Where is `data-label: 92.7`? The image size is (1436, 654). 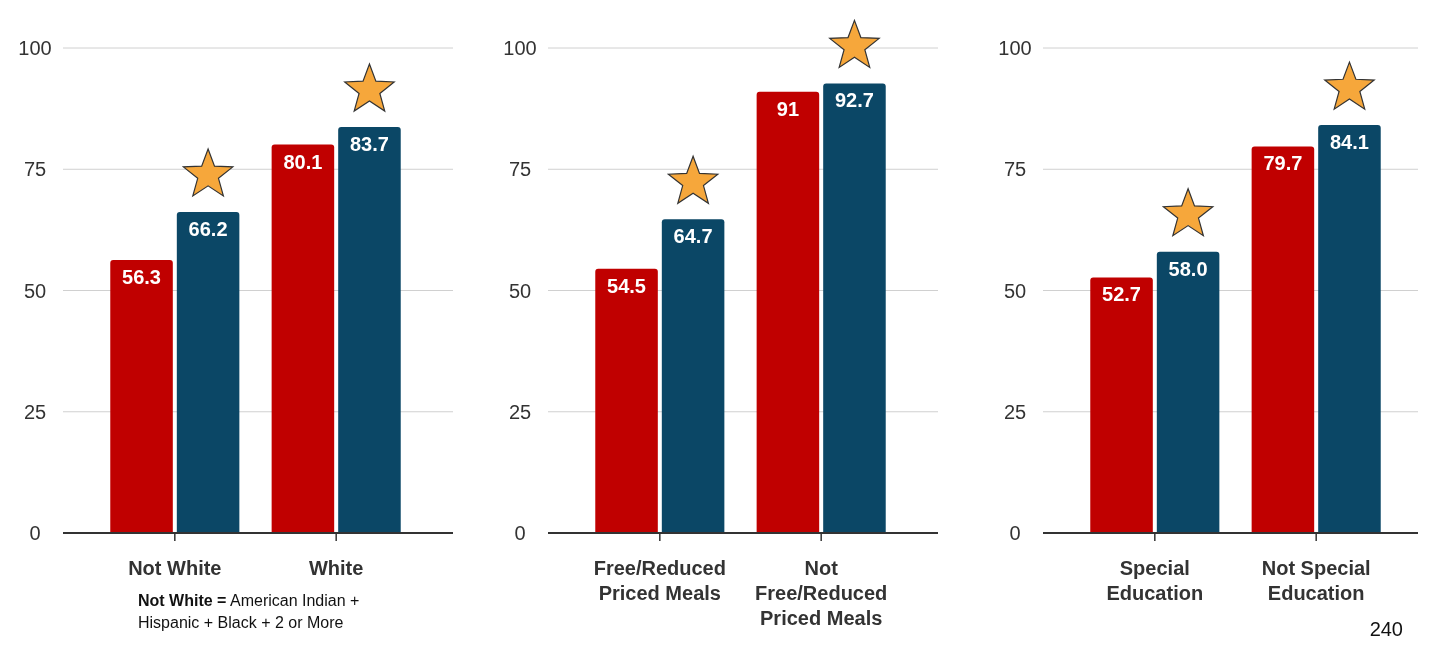 data-label: 92.7 is located at coordinates (854, 100).